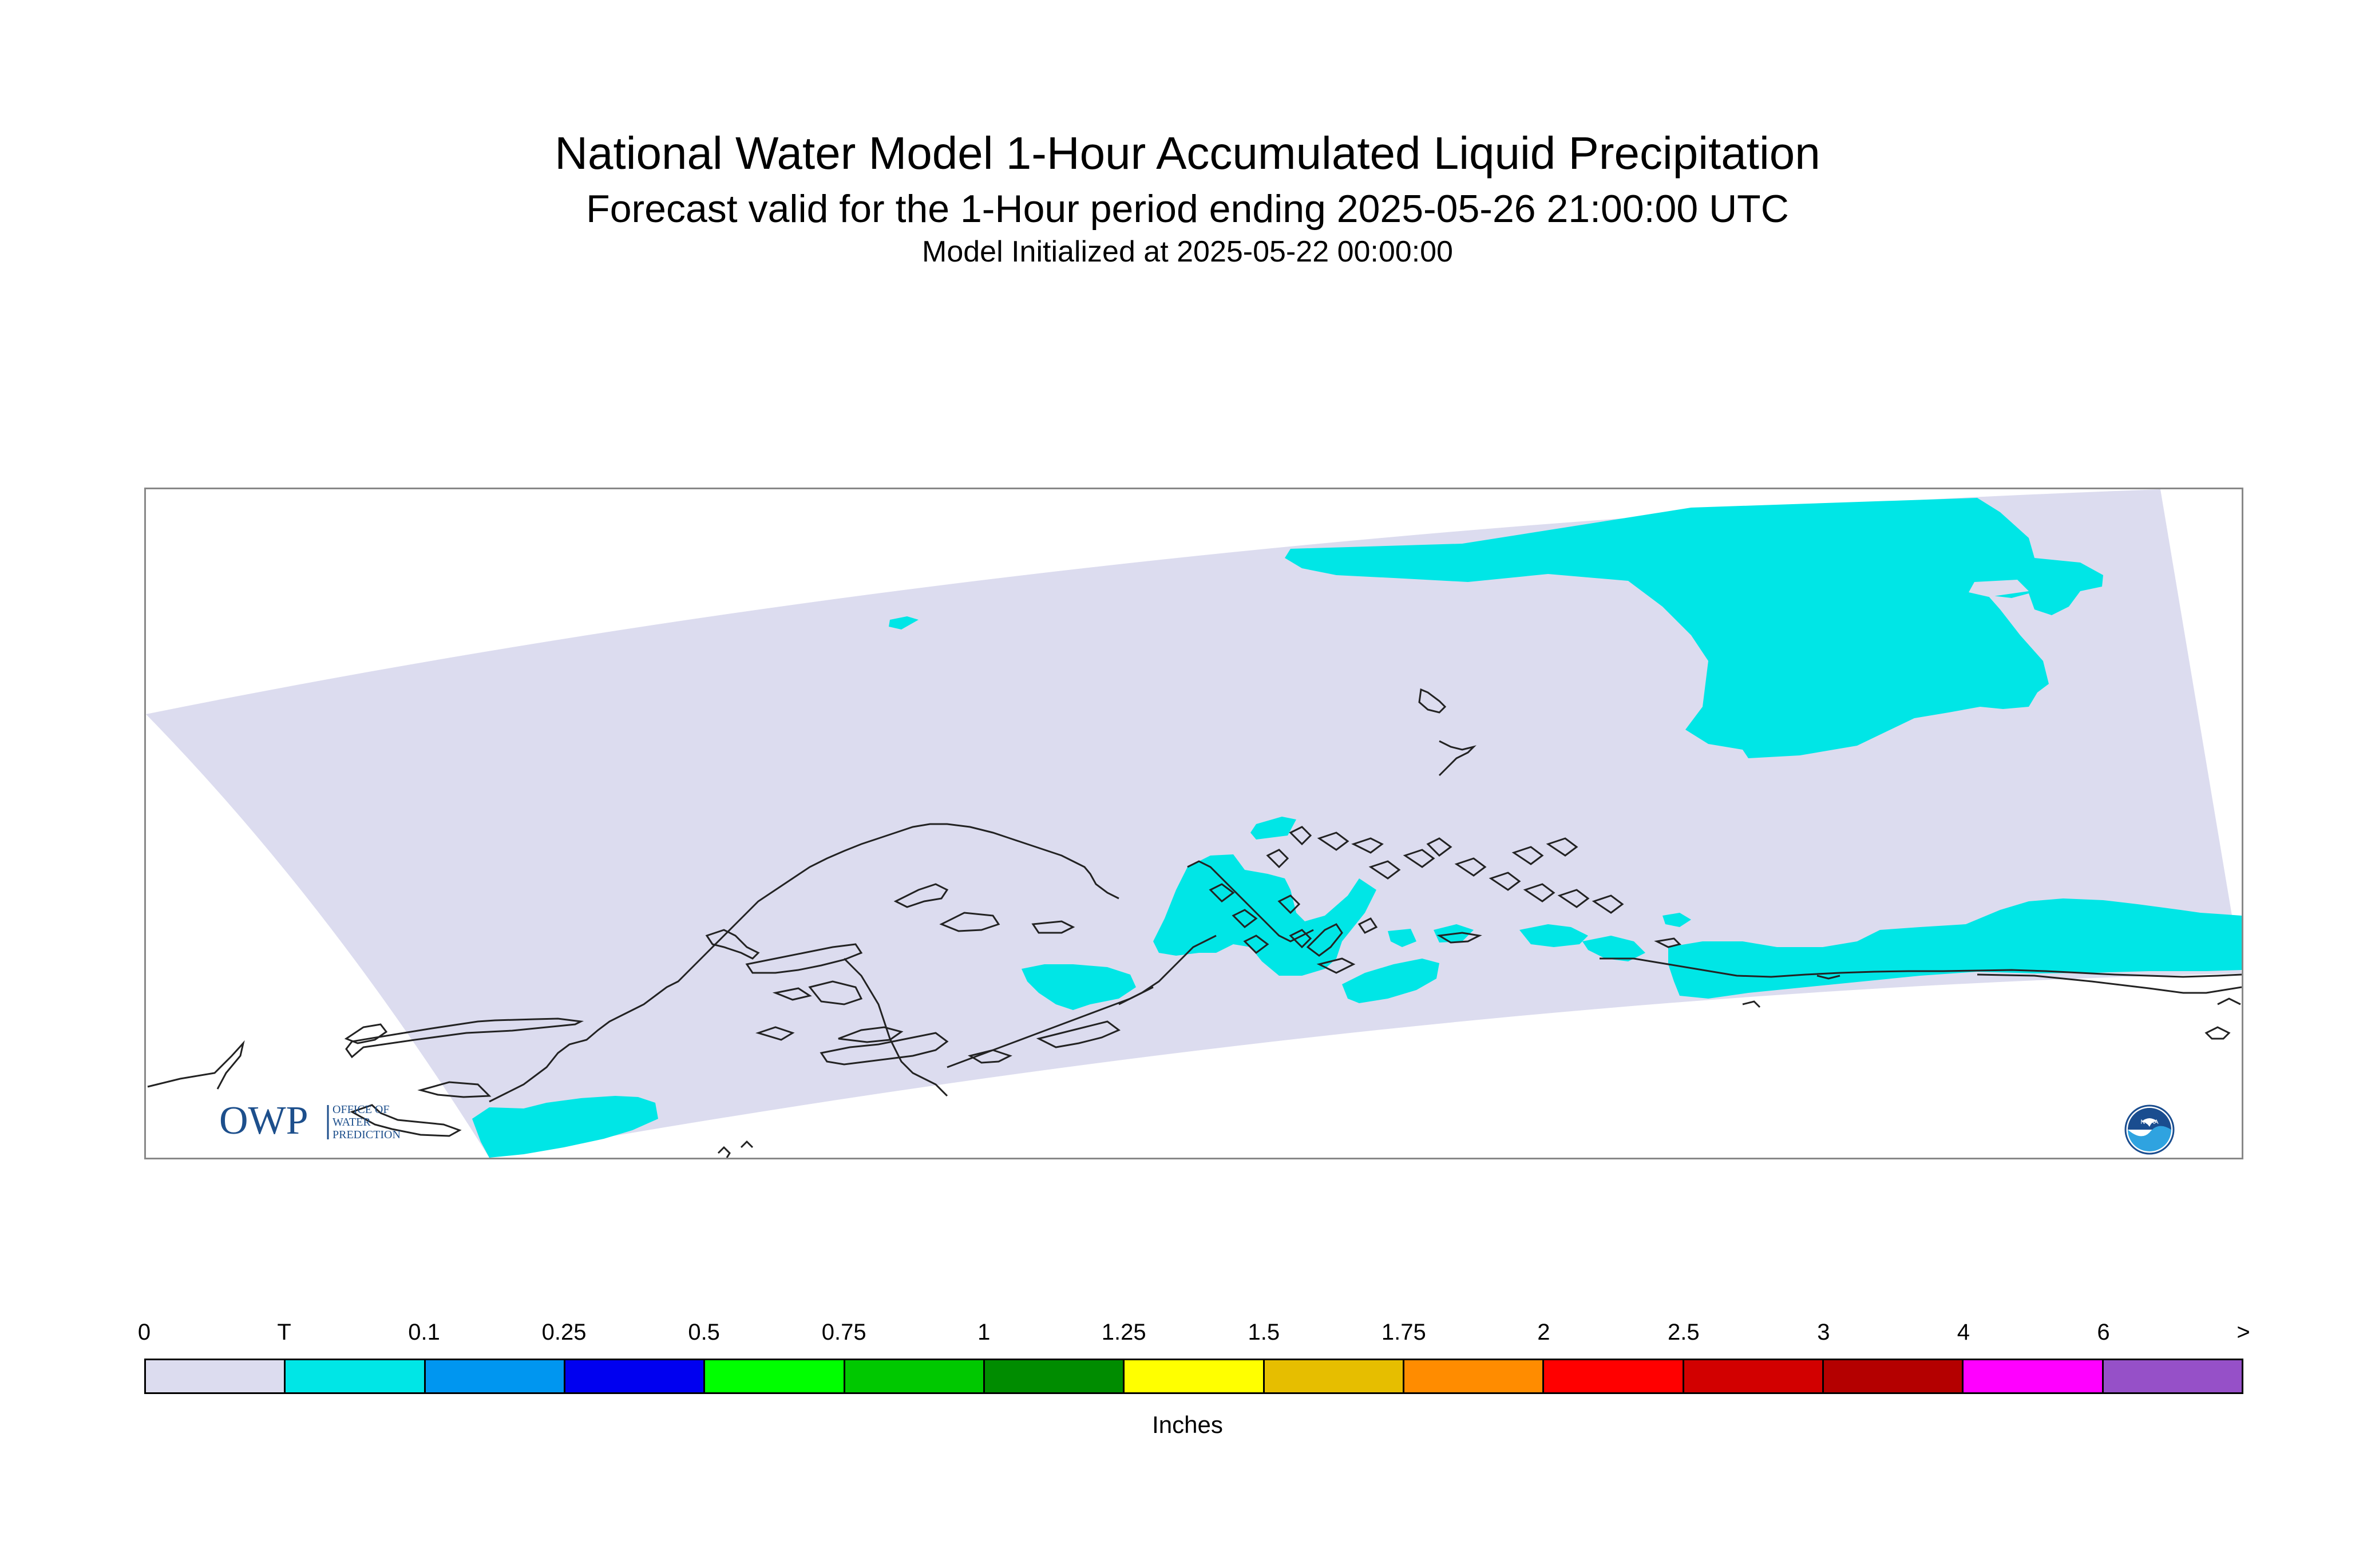 The width and height of the screenshot is (2375, 1568). What do you see at coordinates (1964, 1332) in the screenshot?
I see `legend-tick-label: 4` at bounding box center [1964, 1332].